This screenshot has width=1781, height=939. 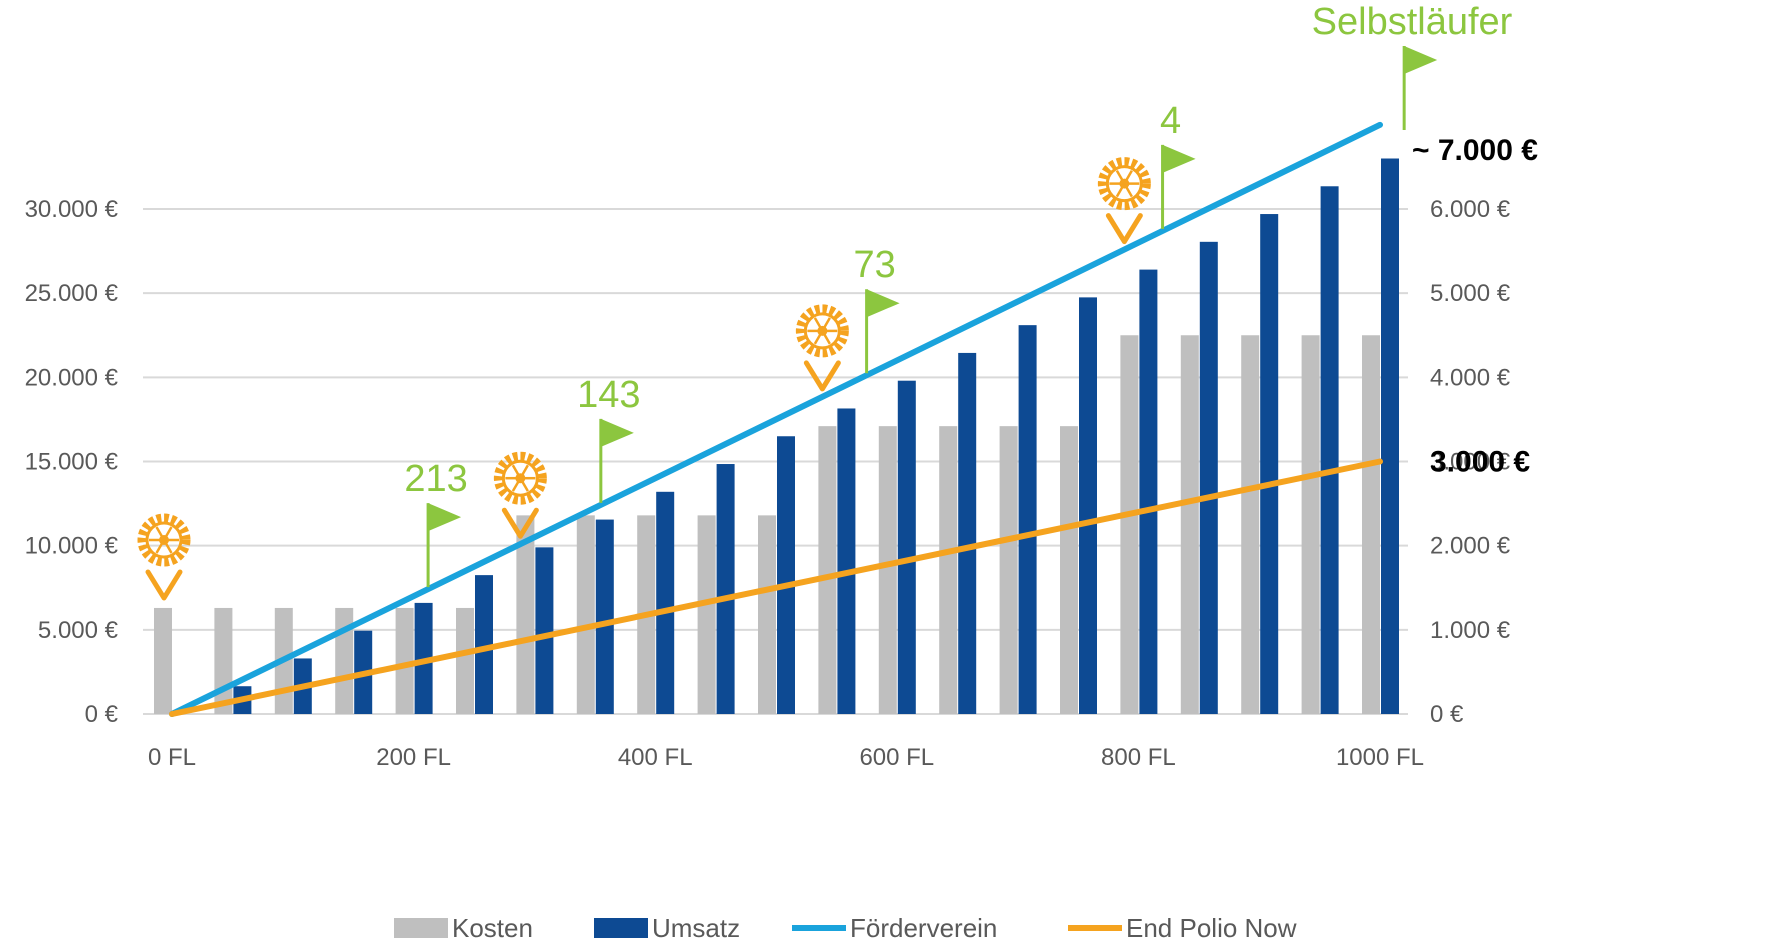 What do you see at coordinates (1480, 462) in the screenshot?
I see `axis-annotation: 3.000 €` at bounding box center [1480, 462].